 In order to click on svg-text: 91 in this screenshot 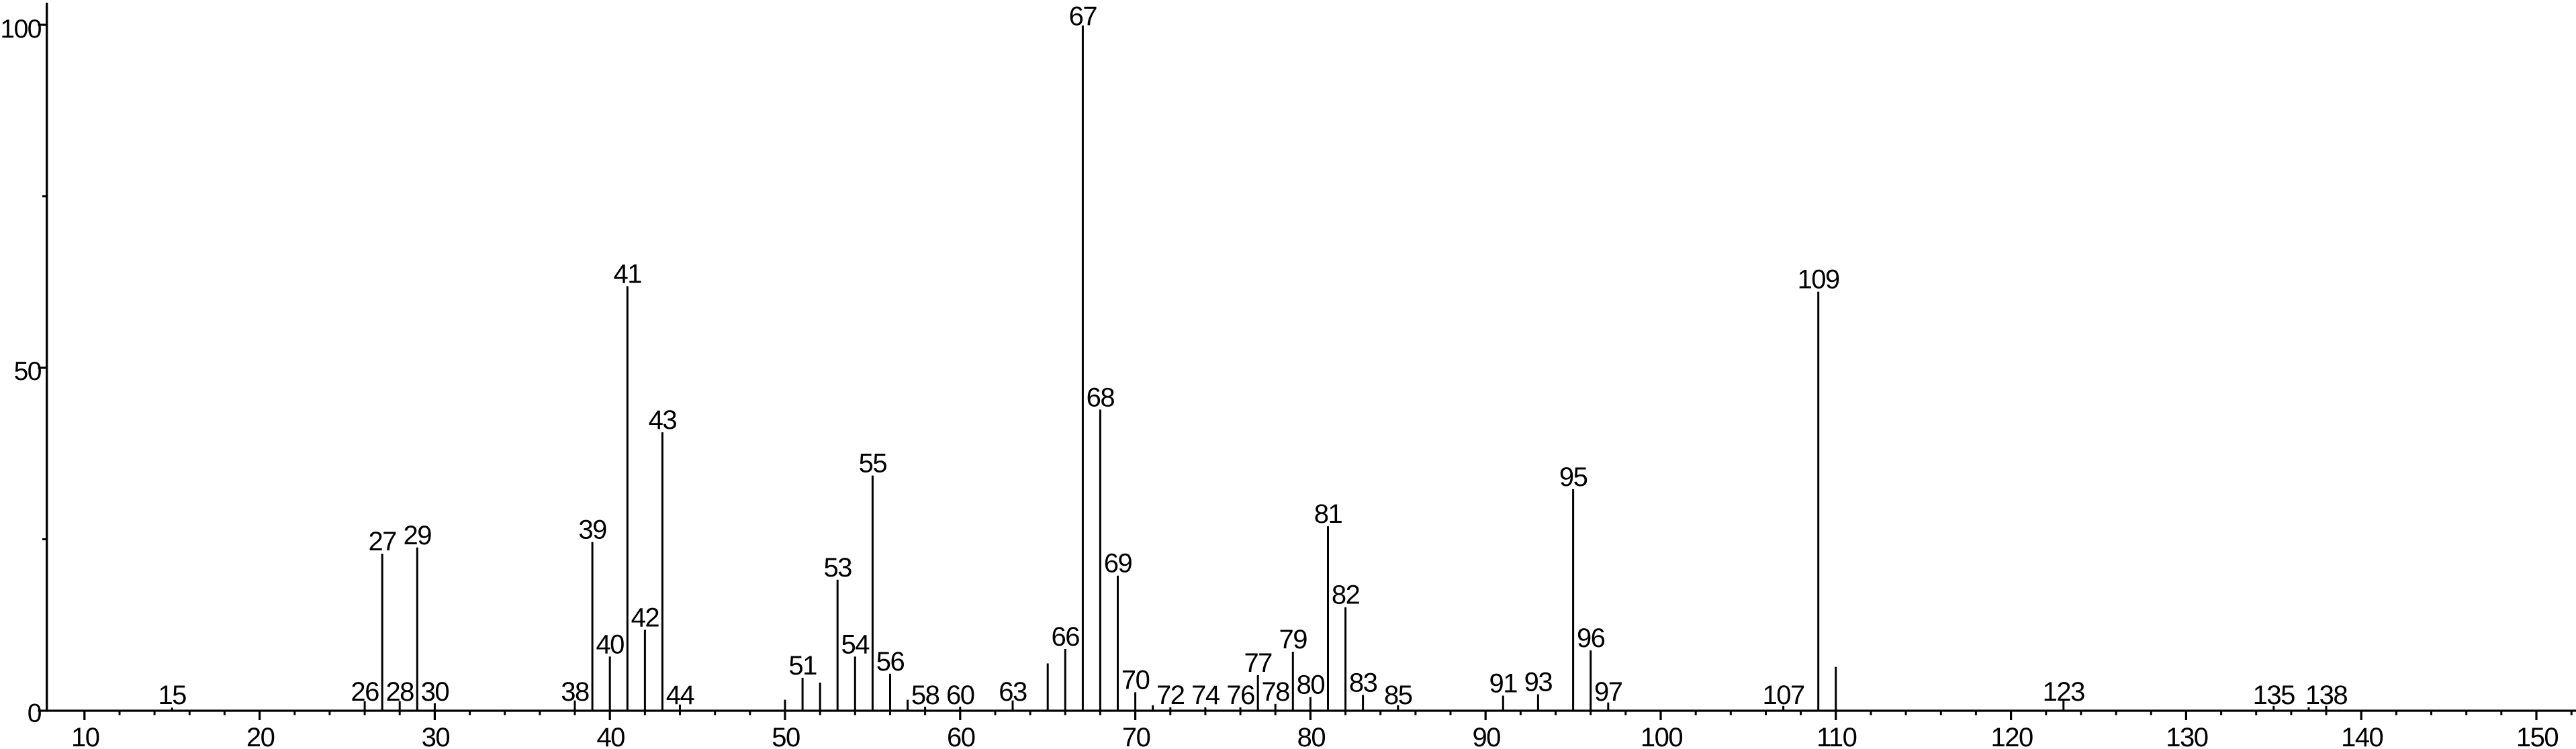, I will do `click(1503, 684)`.